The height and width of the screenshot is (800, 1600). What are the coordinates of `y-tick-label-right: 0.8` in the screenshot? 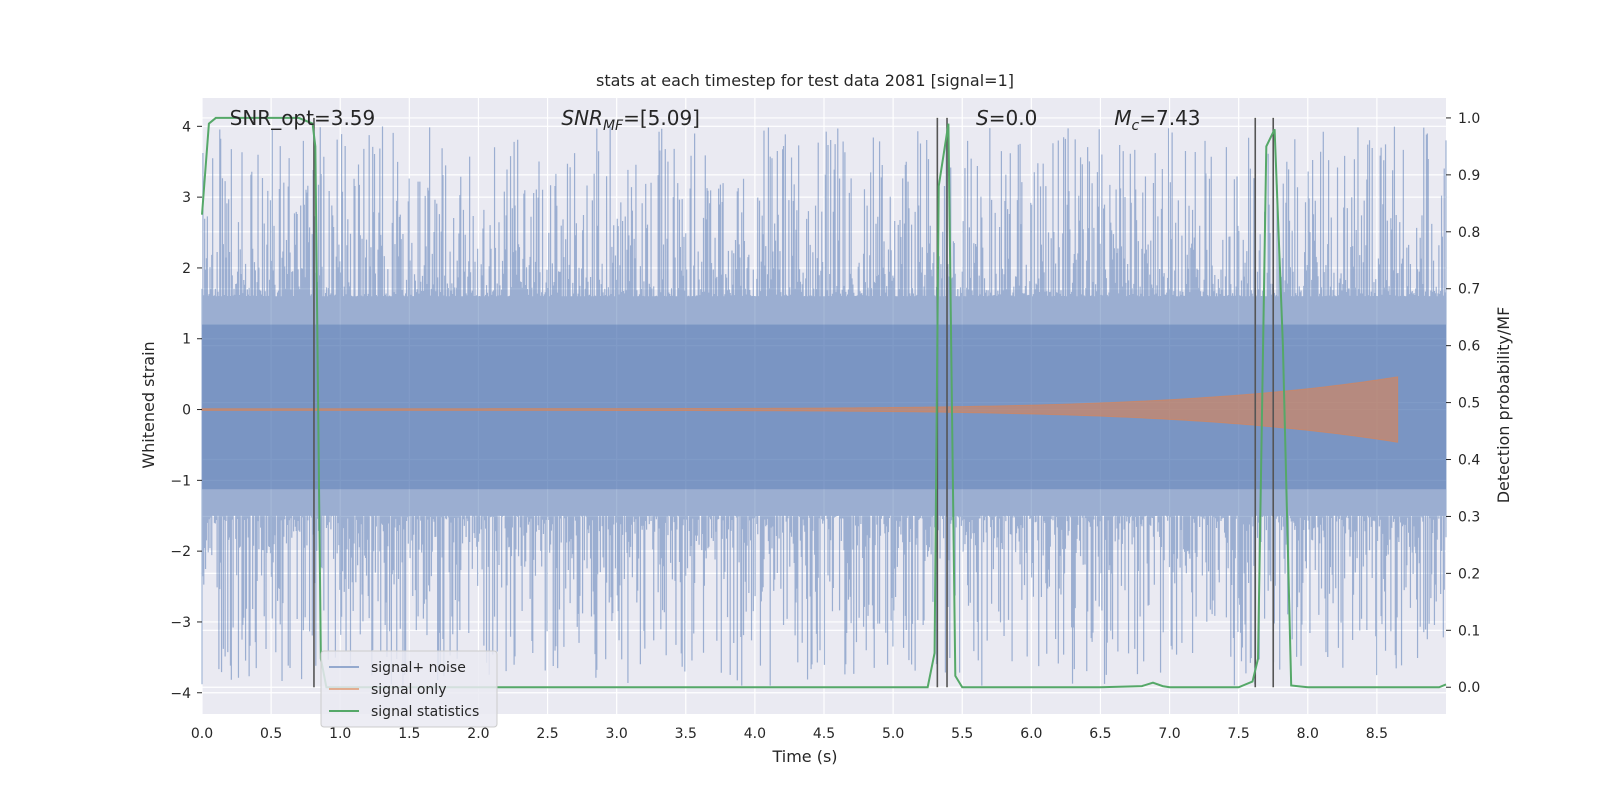 It's located at (1469, 233).